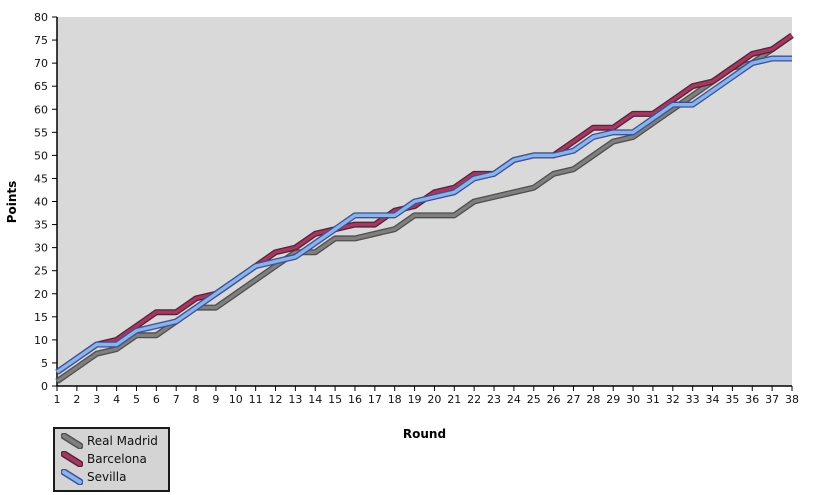 This screenshot has height=495, width=816. Describe the element at coordinates (593, 399) in the screenshot. I see `x-tick-label: 28` at that location.